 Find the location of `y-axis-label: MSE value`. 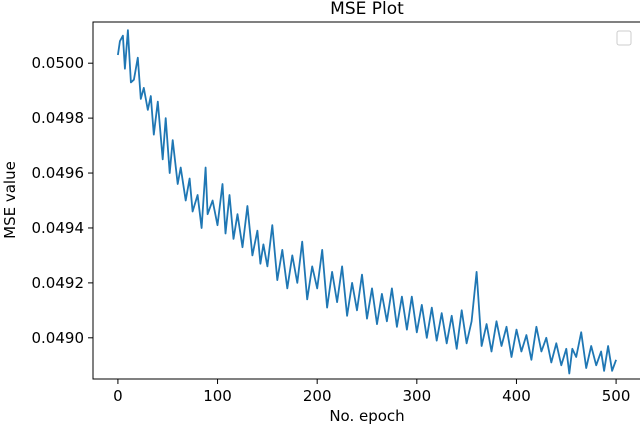

y-axis-label: MSE value is located at coordinates (10, 200).